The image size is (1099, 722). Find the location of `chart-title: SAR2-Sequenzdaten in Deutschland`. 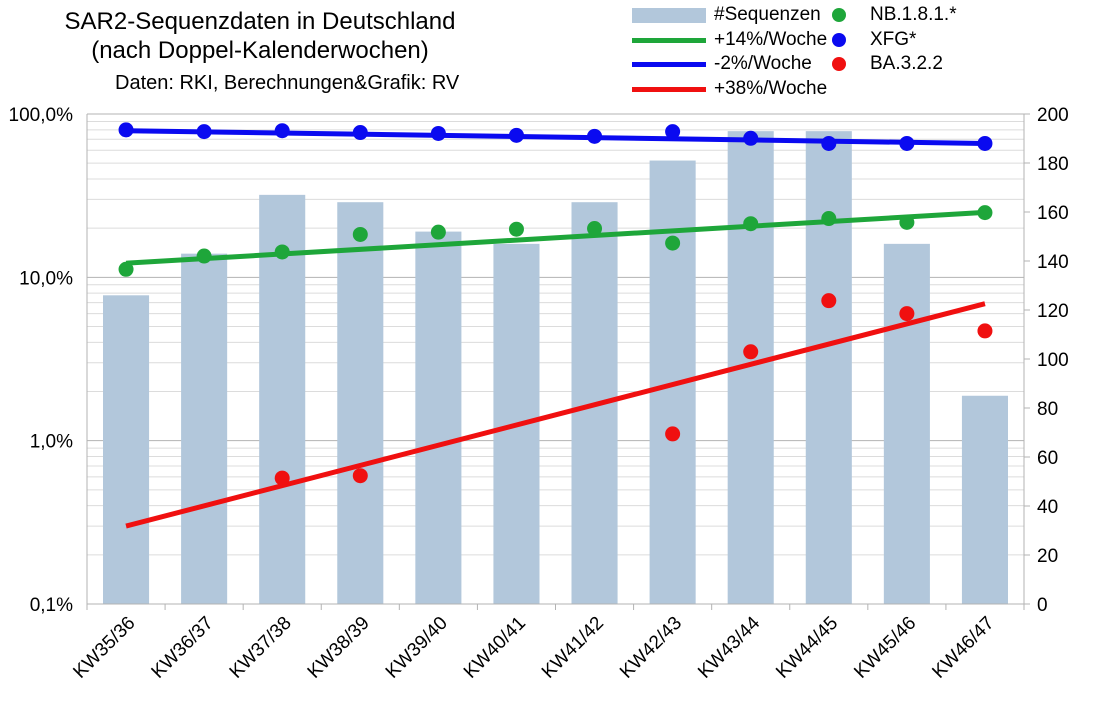

chart-title: SAR2-Sequenzdaten in Deutschland is located at coordinates (260, 21).